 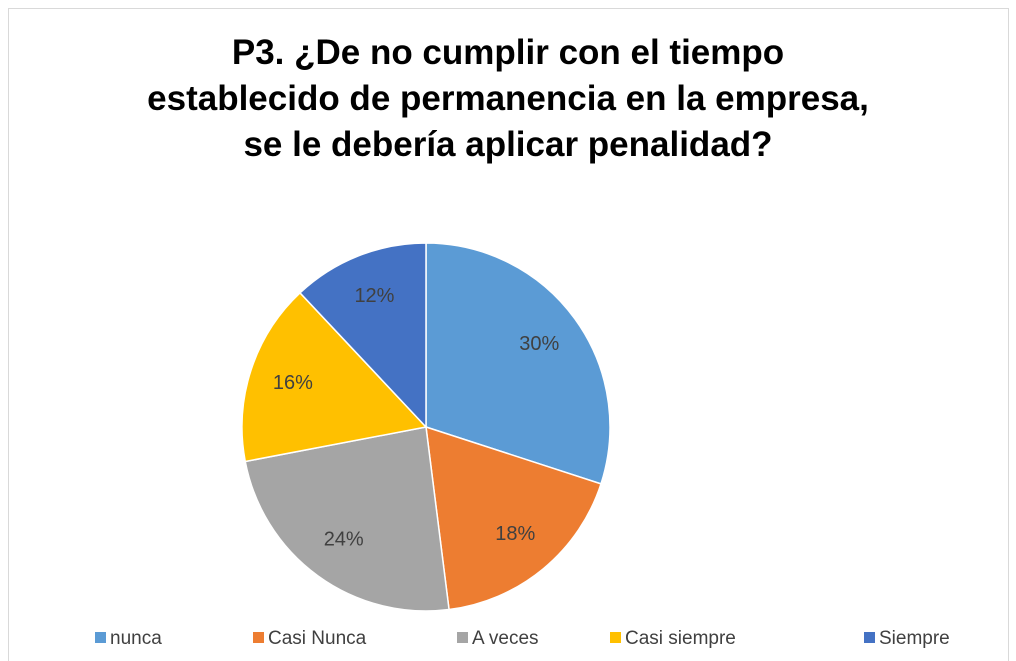 What do you see at coordinates (344, 540) in the screenshot?
I see `data-label: 24%` at bounding box center [344, 540].